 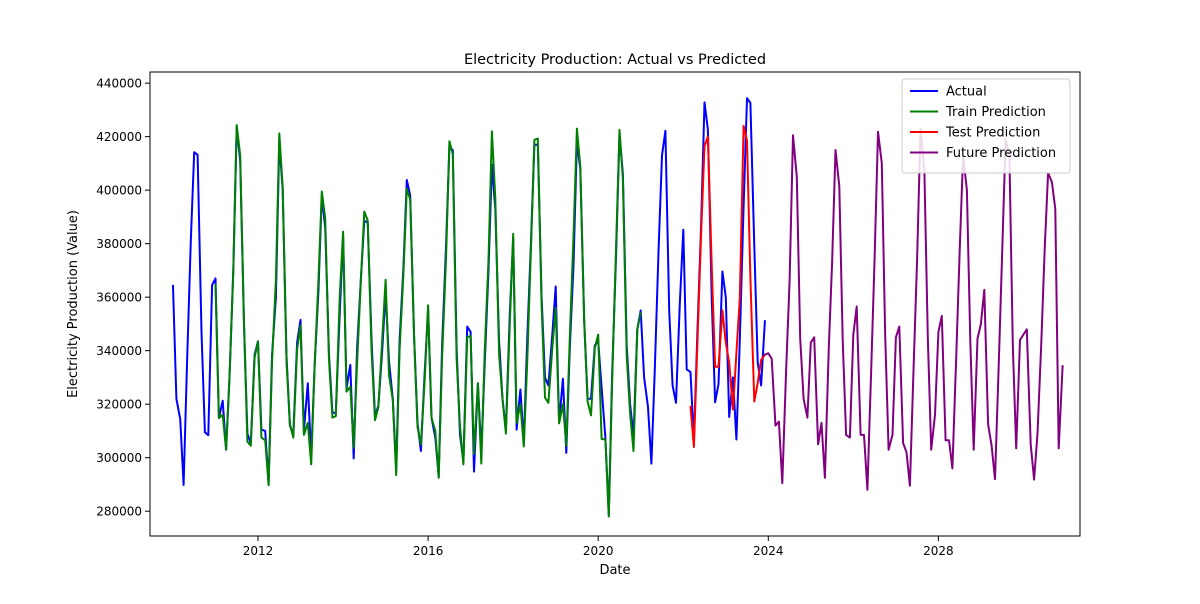 What do you see at coordinates (995, 112) in the screenshot?
I see `legend-label: Train Prediction` at bounding box center [995, 112].